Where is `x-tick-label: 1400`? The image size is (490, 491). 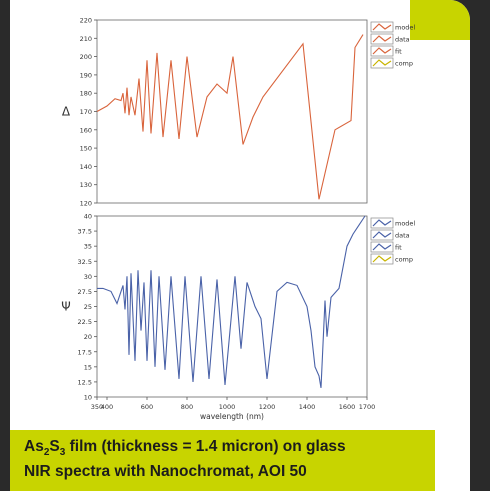 x-tick-label: 1400 is located at coordinates (307, 407).